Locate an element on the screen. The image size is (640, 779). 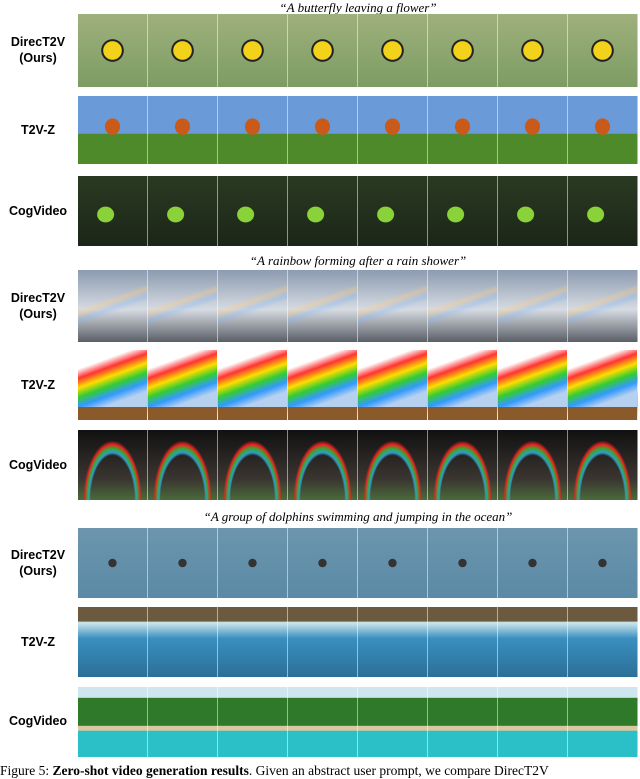
video-frames-direct2v-dolphins is located at coordinates (358, 563).